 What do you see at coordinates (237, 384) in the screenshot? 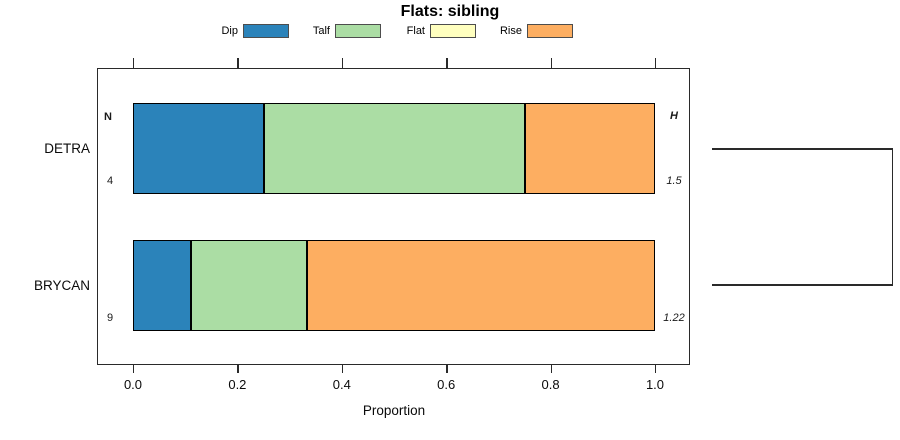
I see `axis-tick-label: 0.2` at bounding box center [237, 384].